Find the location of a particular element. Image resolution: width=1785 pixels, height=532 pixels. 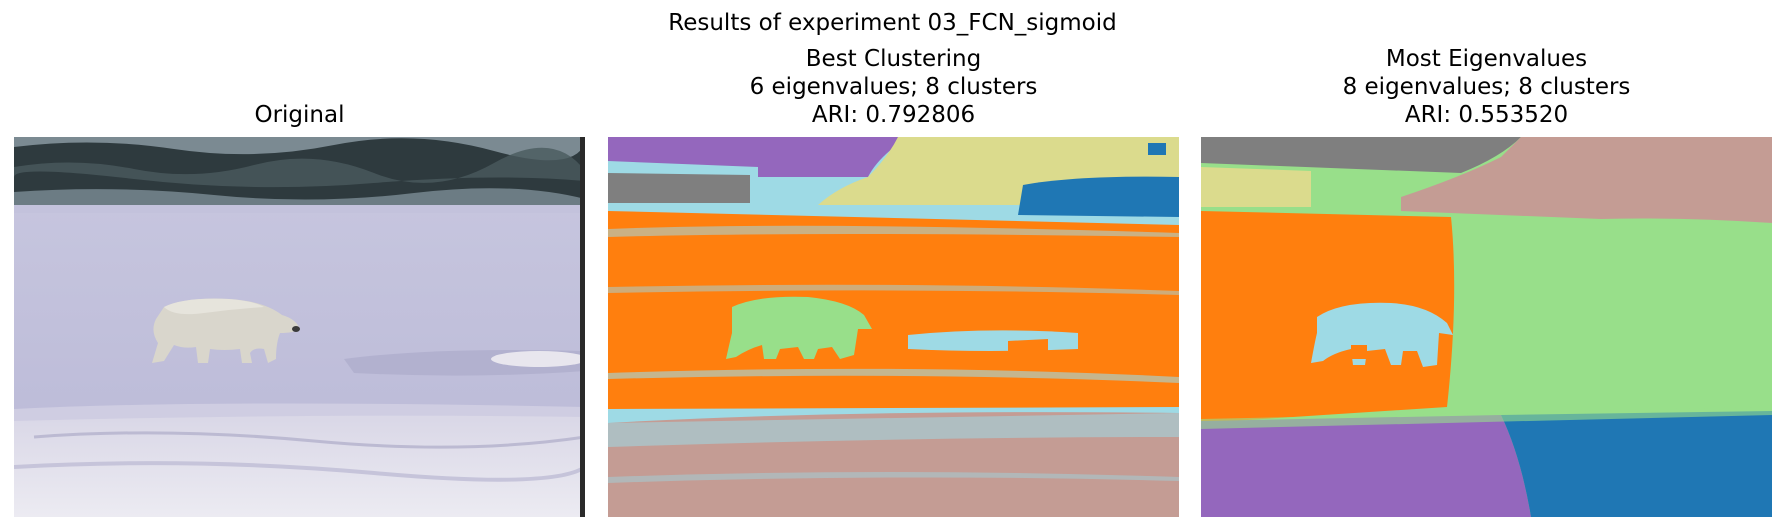

most-eigenvalues-title: Most Eigenvalues is located at coordinates (1486, 59).